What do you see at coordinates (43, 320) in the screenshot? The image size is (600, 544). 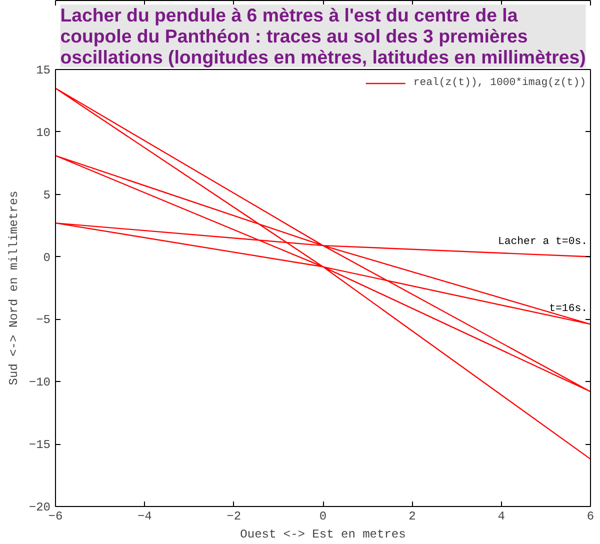 I see `y-tick-label: −5` at bounding box center [43, 320].